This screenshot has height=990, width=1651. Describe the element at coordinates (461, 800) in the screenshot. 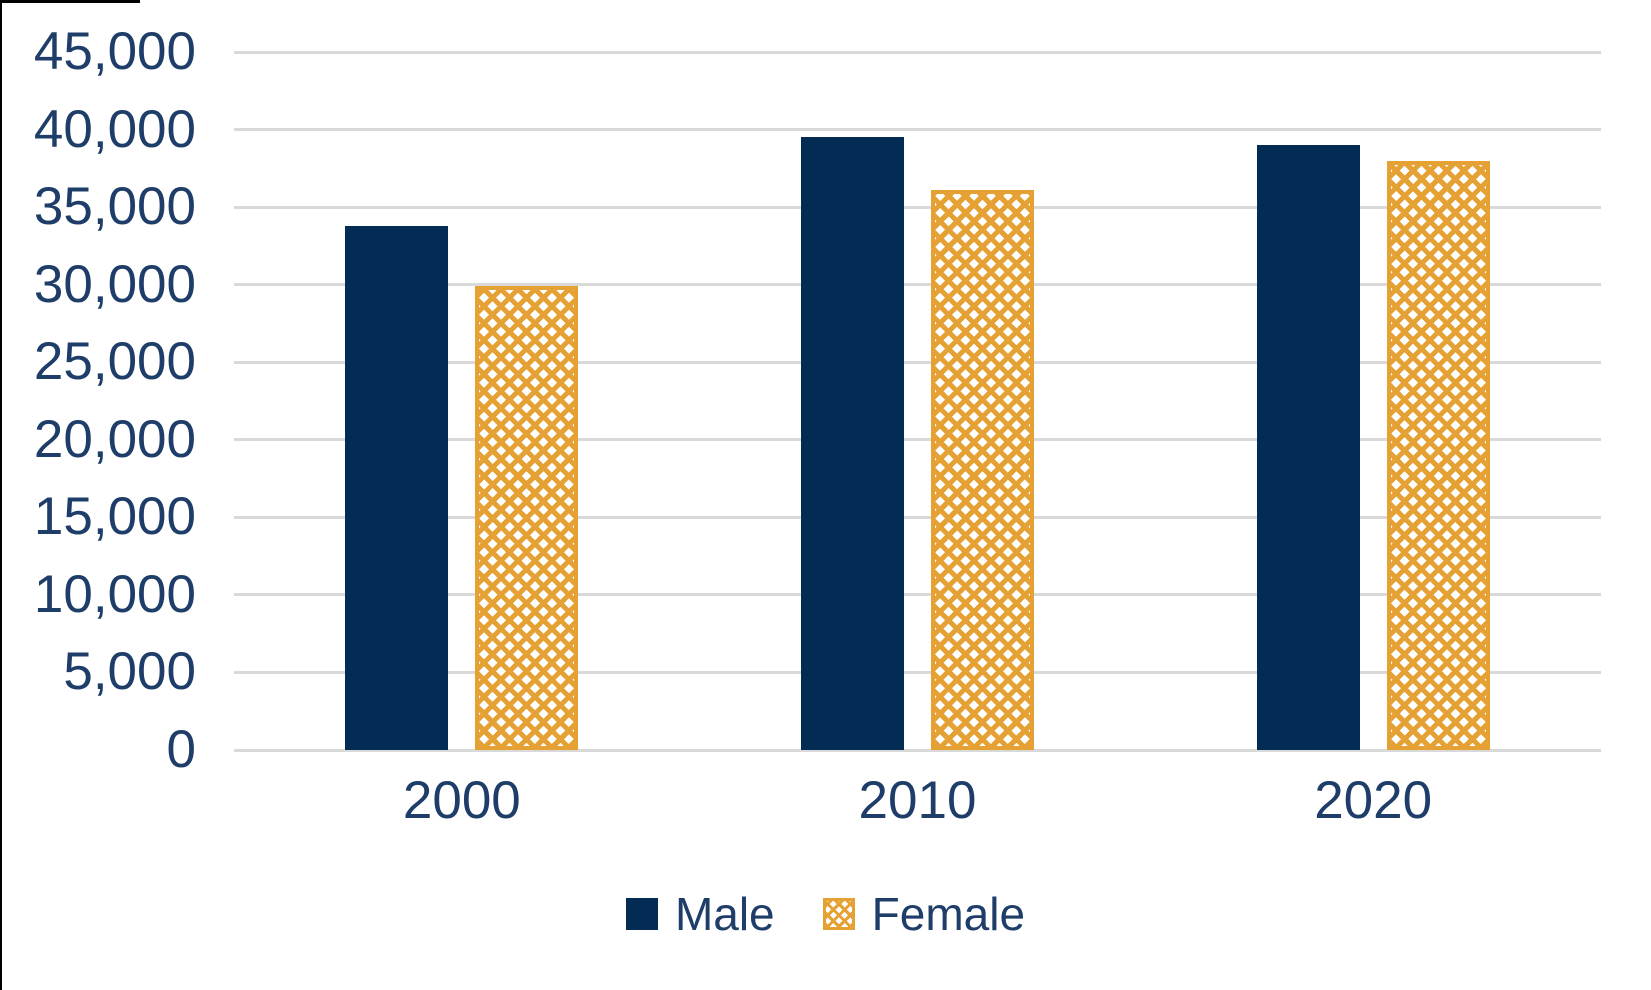

I see `x-tick-label-2000: 2000` at that location.